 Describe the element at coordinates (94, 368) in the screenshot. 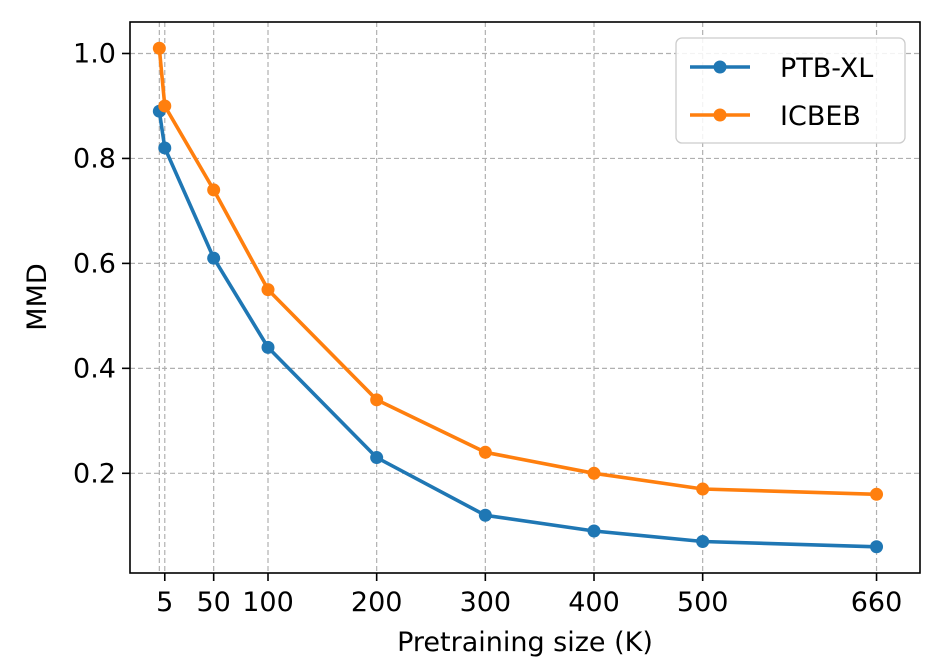

I see `y-tick-label: 0.4` at that location.